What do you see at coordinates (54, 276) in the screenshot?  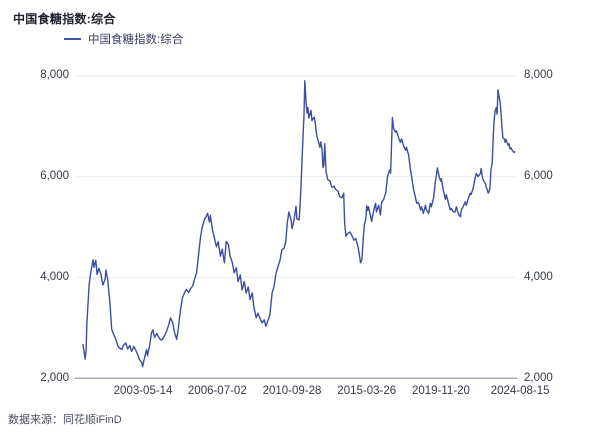 I see `y-axis-label-left: 4,000` at bounding box center [54, 276].